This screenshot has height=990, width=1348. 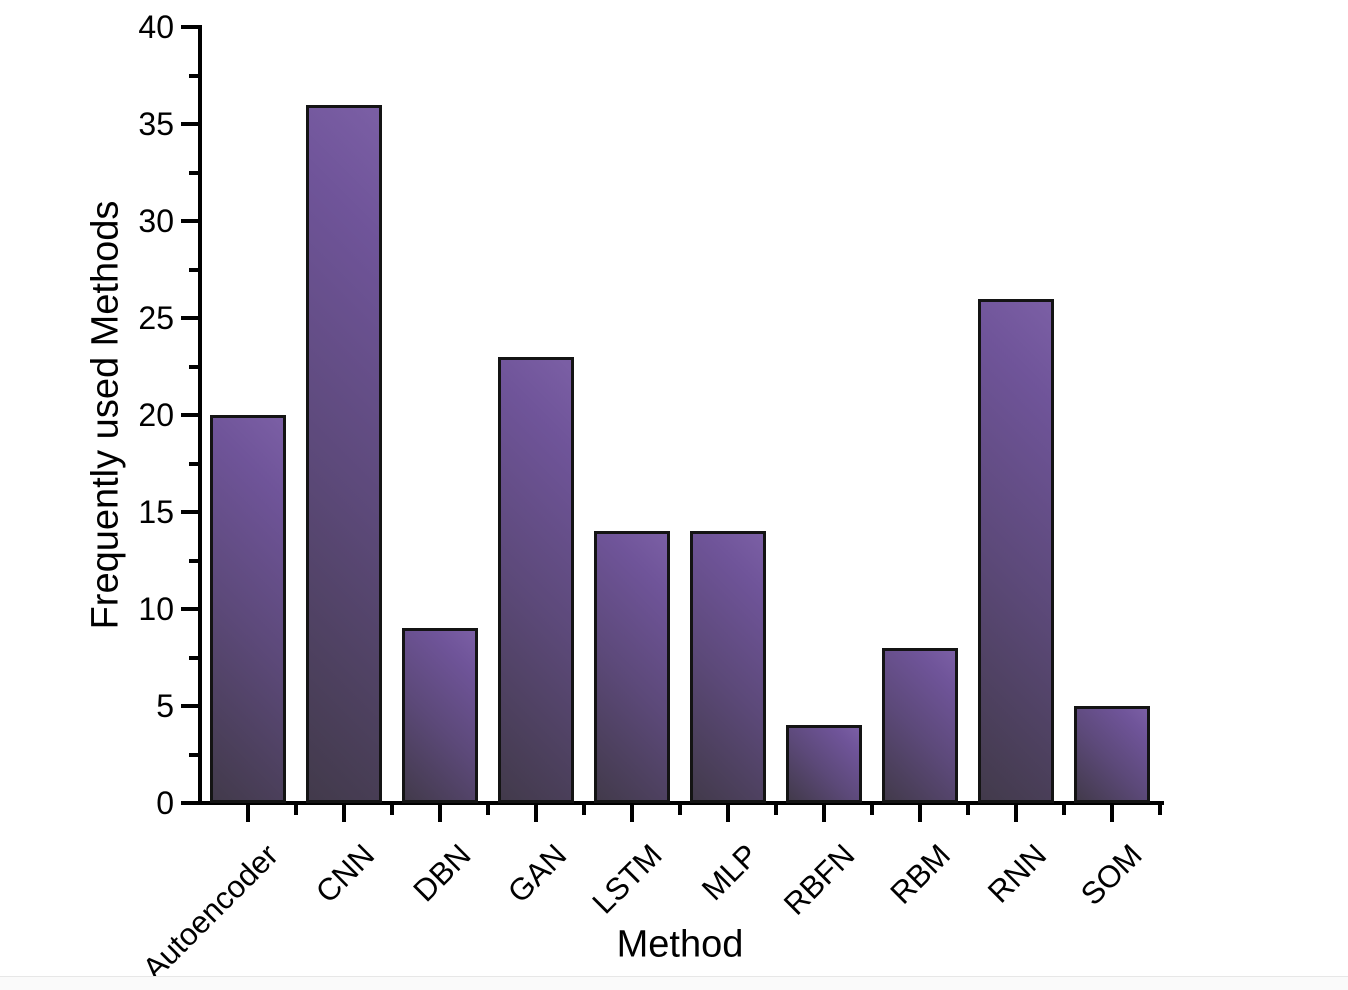 I want to click on bar-autoencoder, so click(x=248, y=609).